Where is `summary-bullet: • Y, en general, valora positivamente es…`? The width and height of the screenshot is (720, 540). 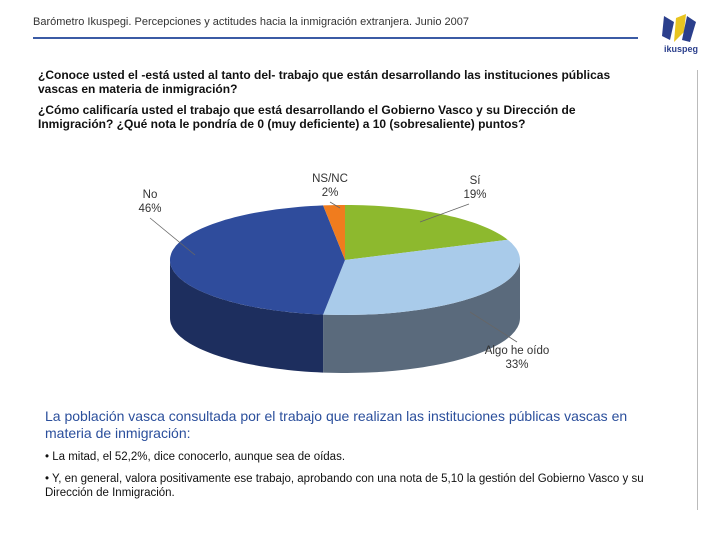 summary-bullet: • Y, en general, valora positivamente es… is located at coordinates (344, 486).